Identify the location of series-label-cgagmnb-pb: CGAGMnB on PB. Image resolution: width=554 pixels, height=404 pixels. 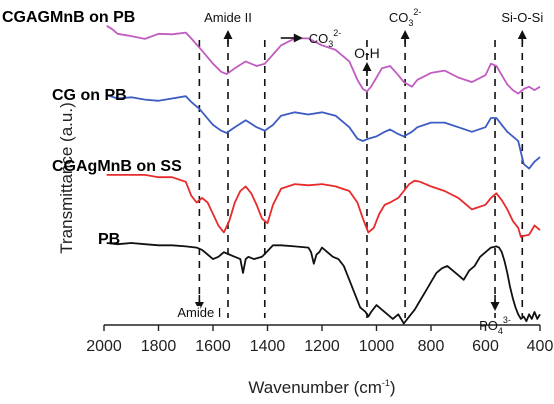
(68, 17).